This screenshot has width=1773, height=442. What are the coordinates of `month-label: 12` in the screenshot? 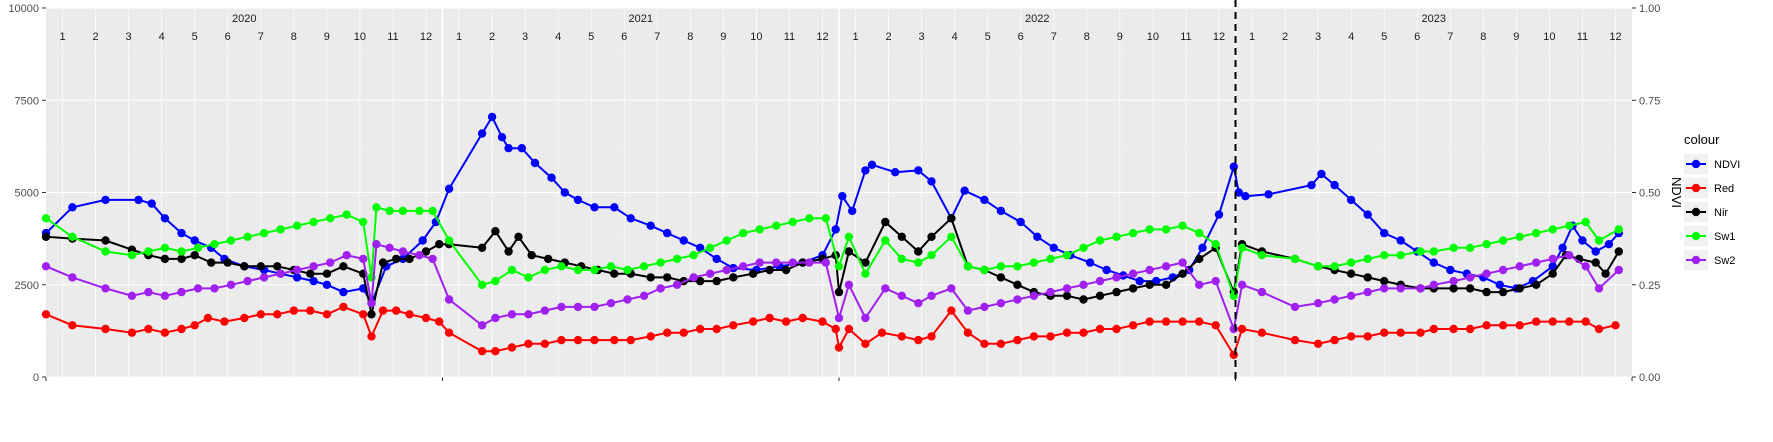 It's located at (426, 37).